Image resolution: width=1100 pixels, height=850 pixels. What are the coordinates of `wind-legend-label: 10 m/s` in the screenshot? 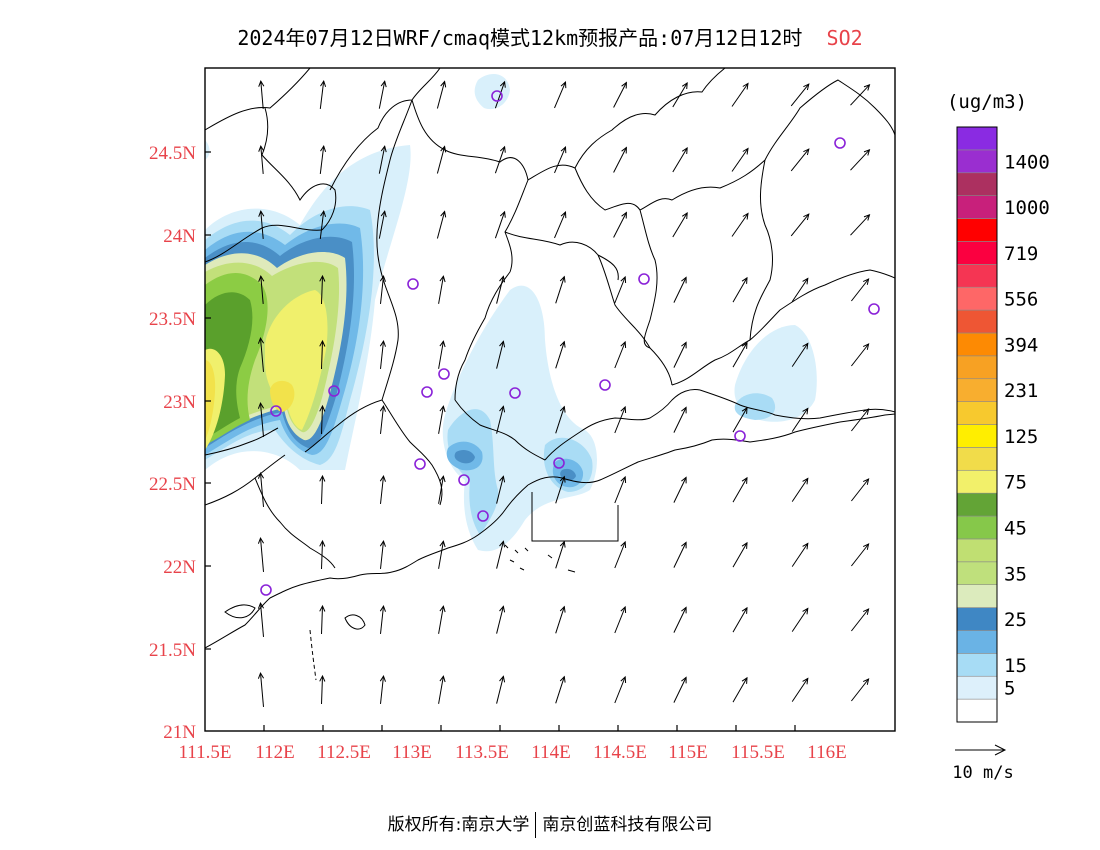 It's located at (982, 773).